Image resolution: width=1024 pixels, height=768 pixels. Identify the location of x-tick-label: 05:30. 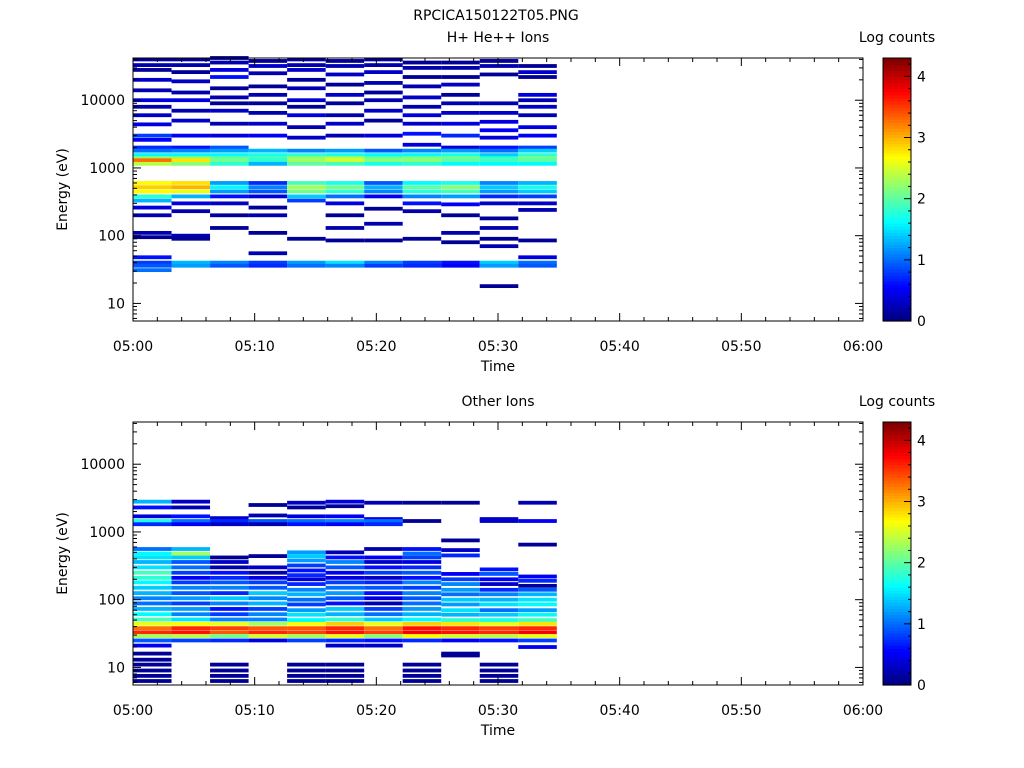
(498, 711).